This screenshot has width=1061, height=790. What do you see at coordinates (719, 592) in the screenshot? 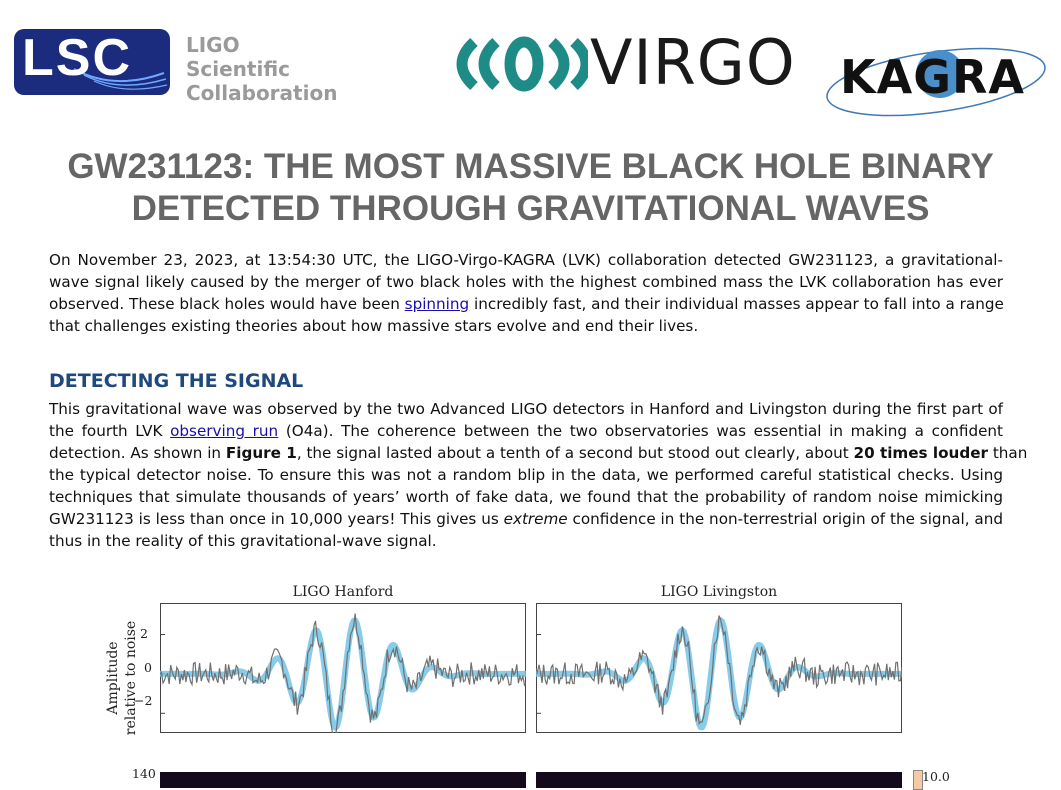
I see `panel-title-livingston: LIGO Livingston` at bounding box center [719, 592].